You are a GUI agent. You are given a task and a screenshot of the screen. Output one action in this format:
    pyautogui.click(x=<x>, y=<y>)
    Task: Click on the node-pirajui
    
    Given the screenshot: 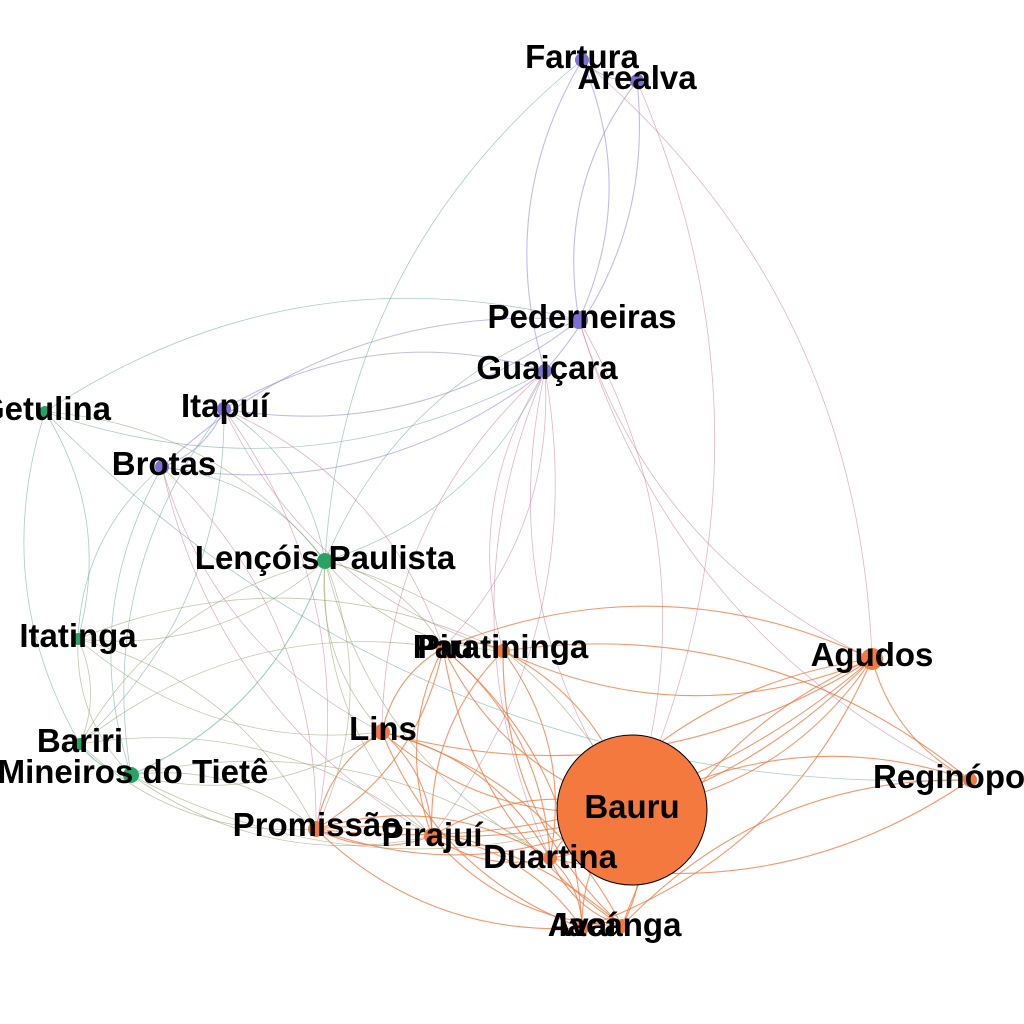 What is the action you would take?
    pyautogui.click(x=432, y=836)
    